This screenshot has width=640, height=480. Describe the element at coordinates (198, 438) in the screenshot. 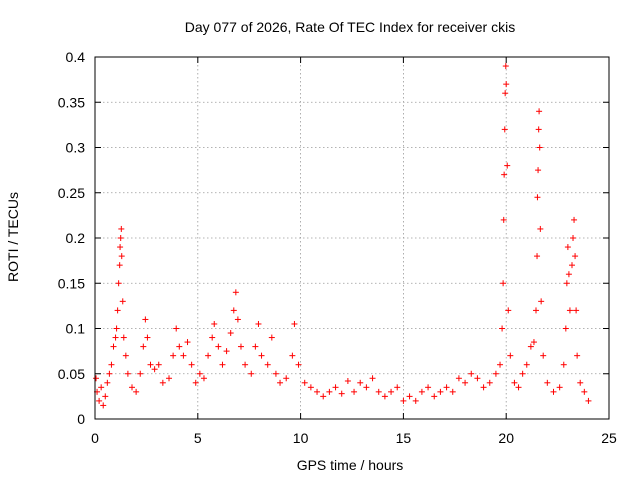

I see `x-tick-label: 5` at that location.